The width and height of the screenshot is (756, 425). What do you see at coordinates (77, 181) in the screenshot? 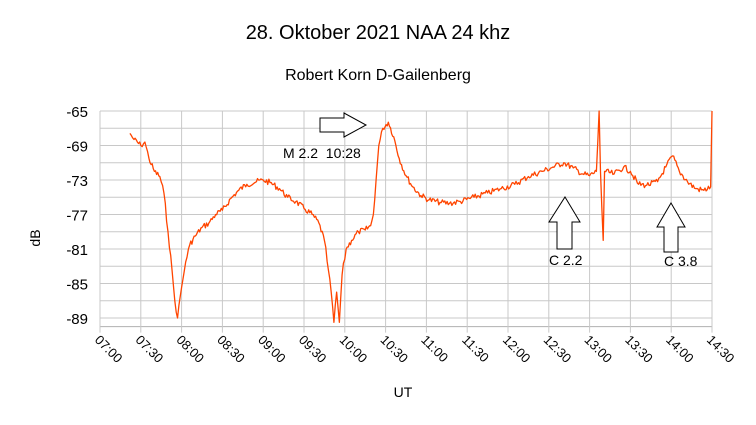
I see `y-tick-label: -73` at bounding box center [77, 181].